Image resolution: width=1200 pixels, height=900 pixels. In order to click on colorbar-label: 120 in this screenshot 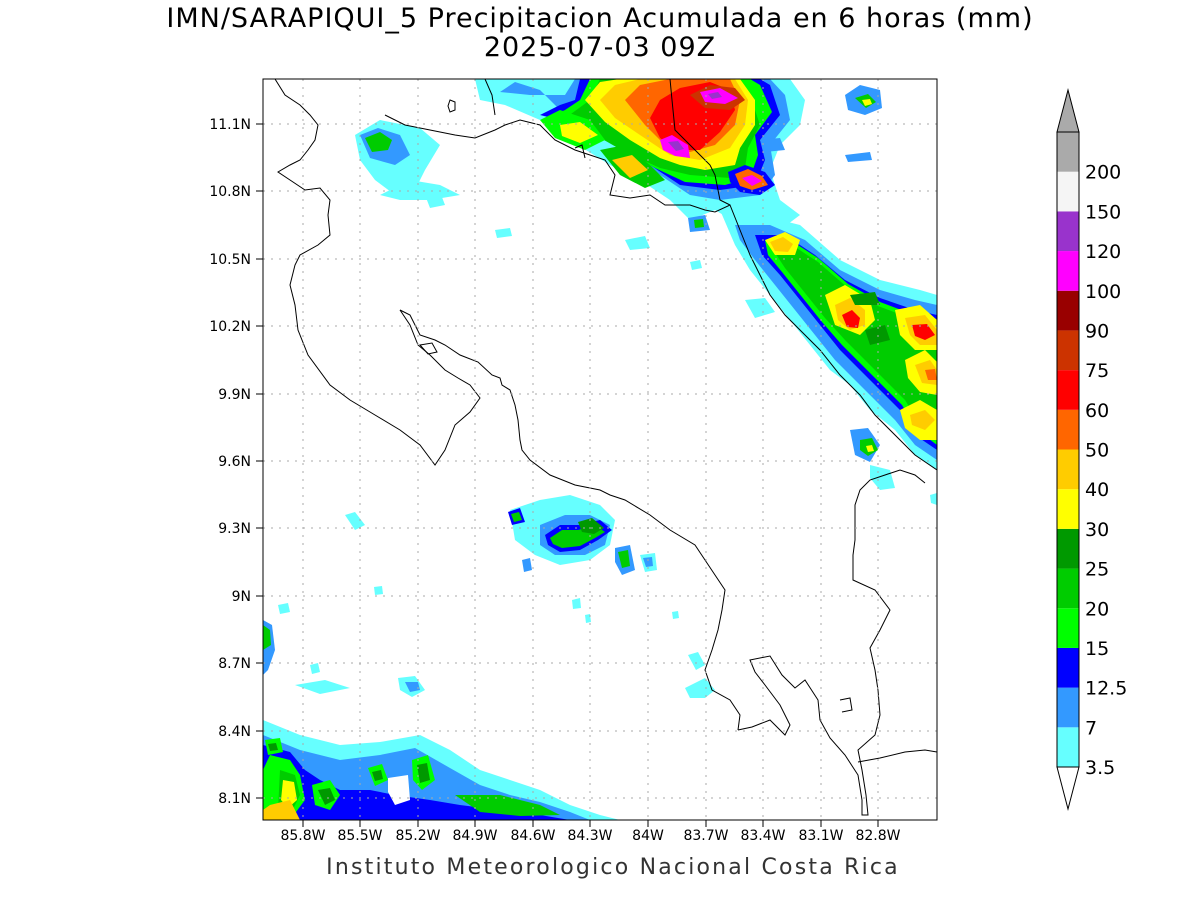, I will do `click(1103, 252)`.